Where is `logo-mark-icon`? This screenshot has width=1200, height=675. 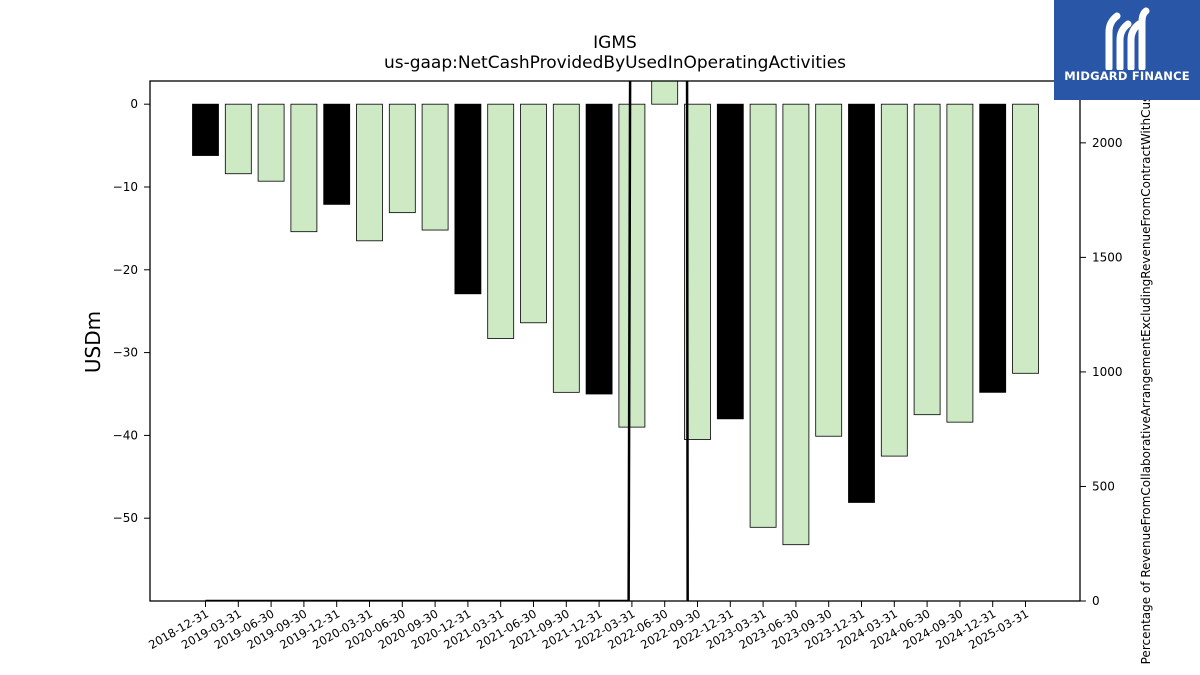 logo-mark-icon is located at coordinates (1127, 38).